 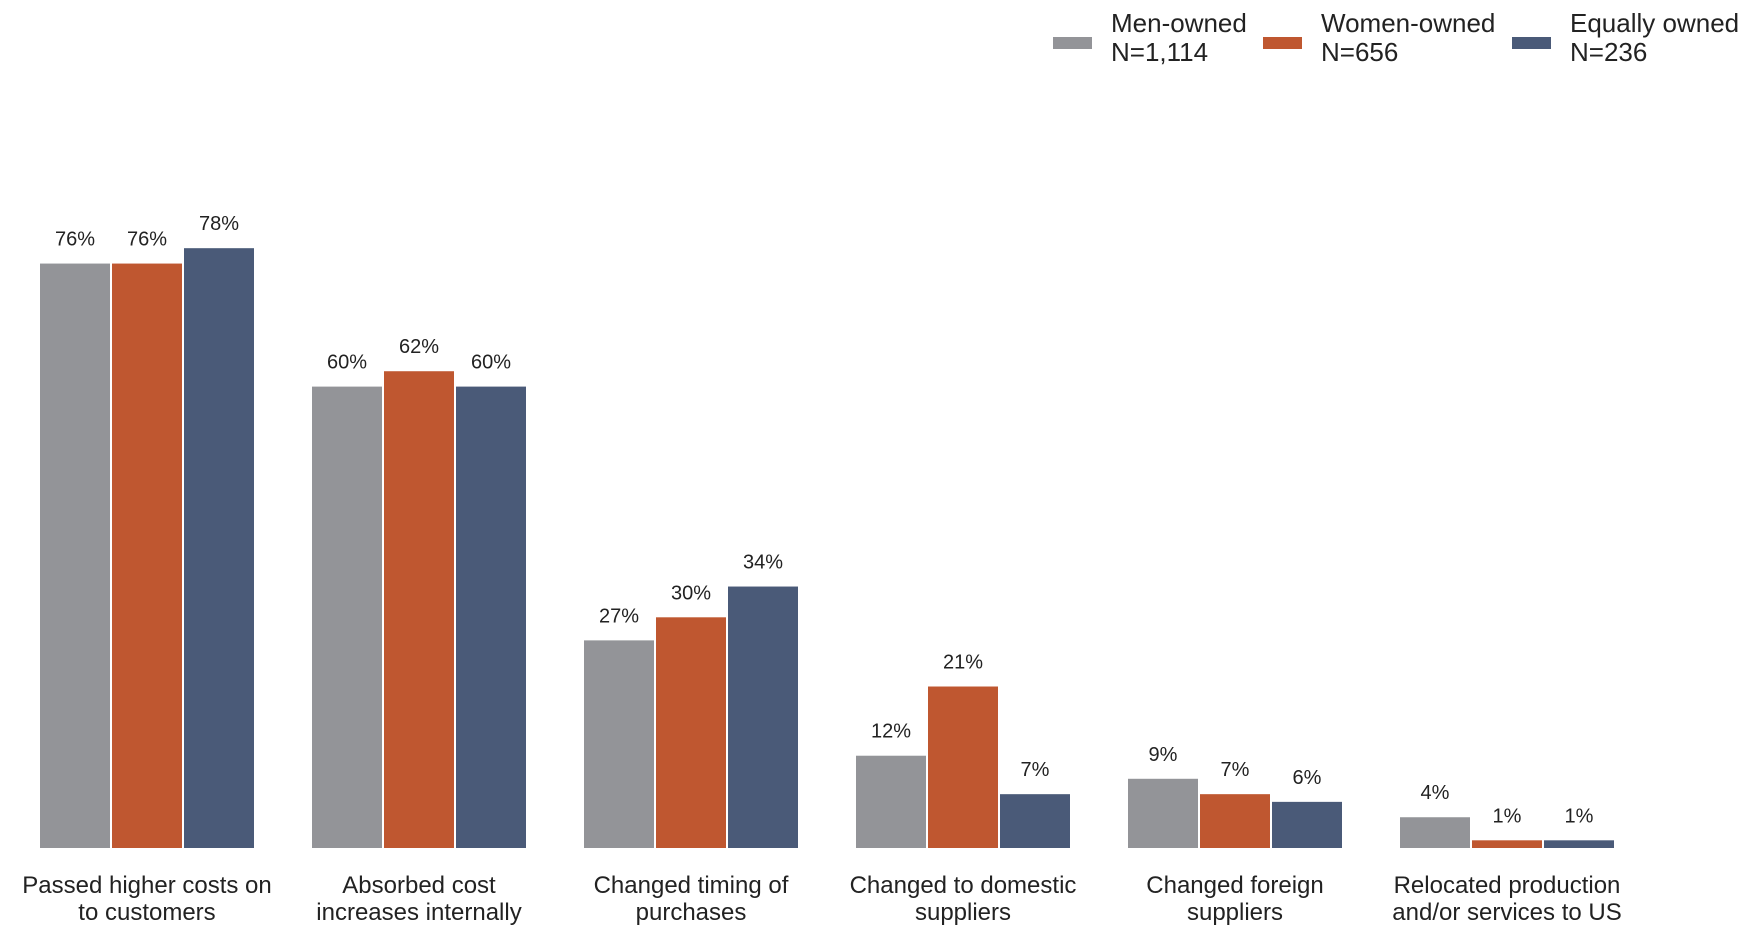 What do you see at coordinates (763, 563) in the screenshot?
I see `value-label: 34%` at bounding box center [763, 563].